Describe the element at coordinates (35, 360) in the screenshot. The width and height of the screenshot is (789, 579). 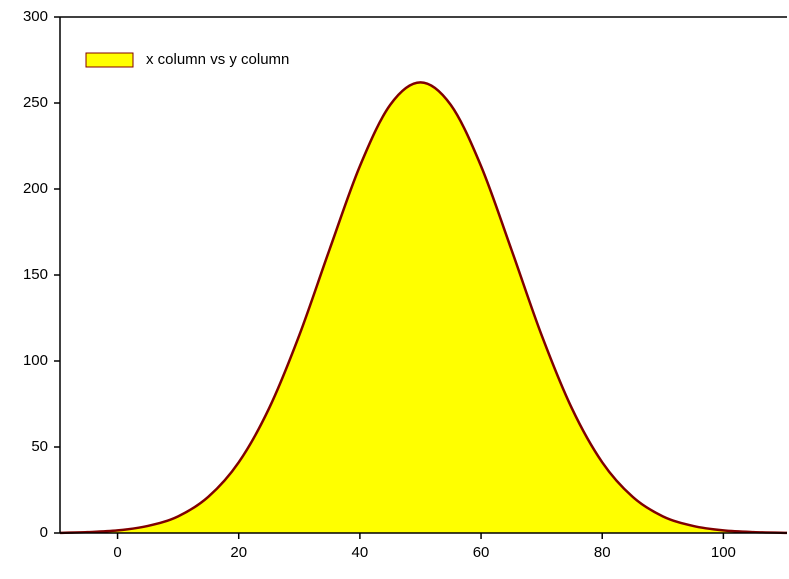
I see `y-tick-label: 100` at that location.